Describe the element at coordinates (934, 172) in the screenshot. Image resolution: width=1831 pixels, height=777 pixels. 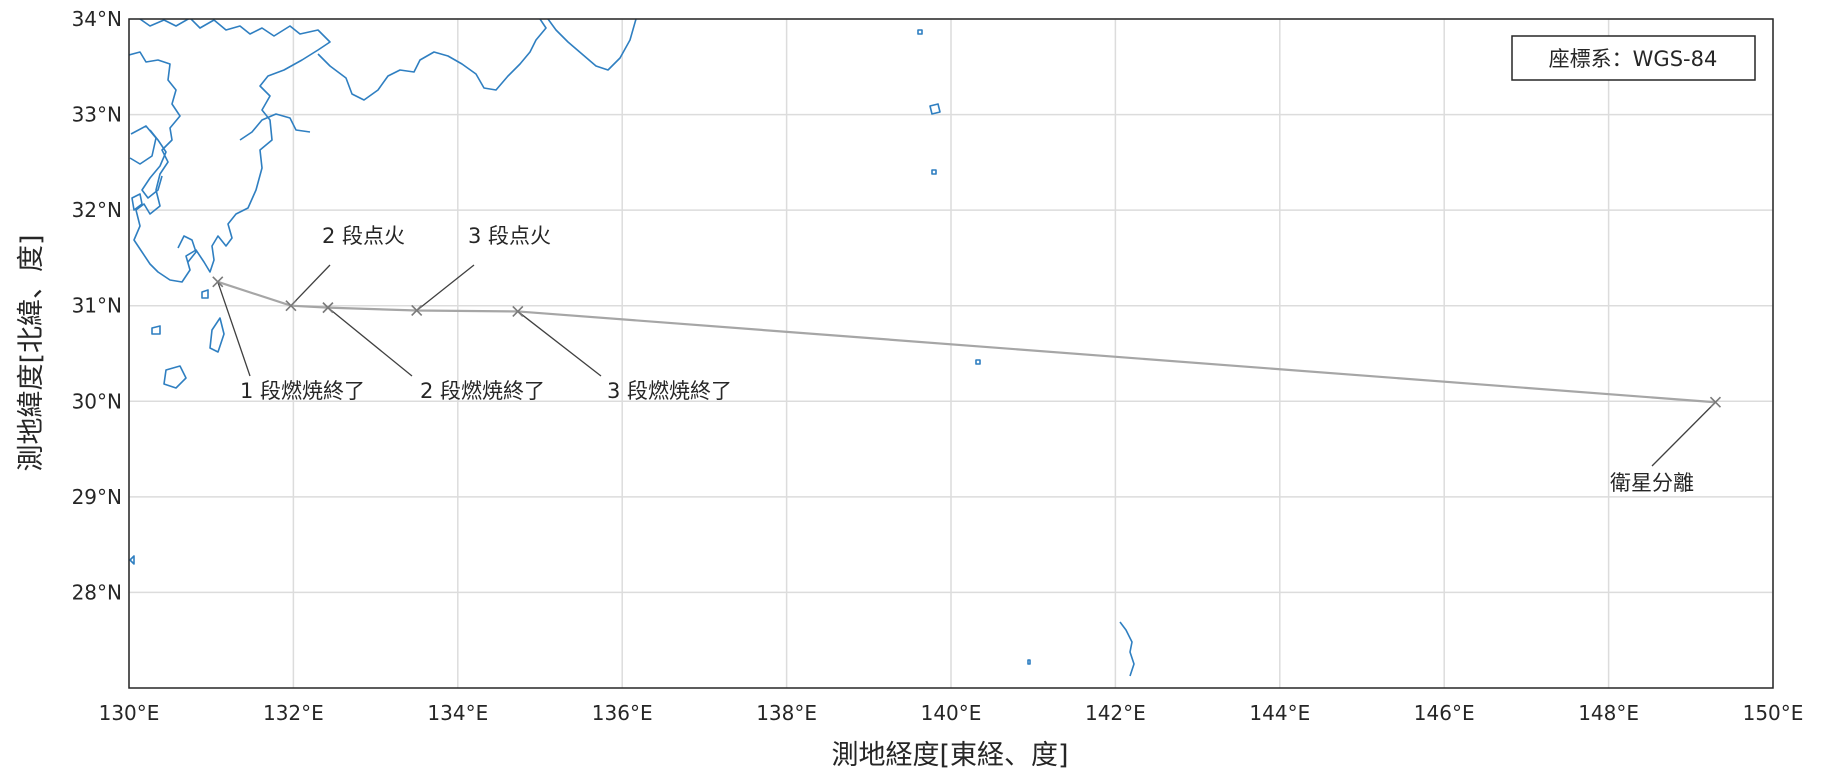
I see `izu-islet-b` at that location.